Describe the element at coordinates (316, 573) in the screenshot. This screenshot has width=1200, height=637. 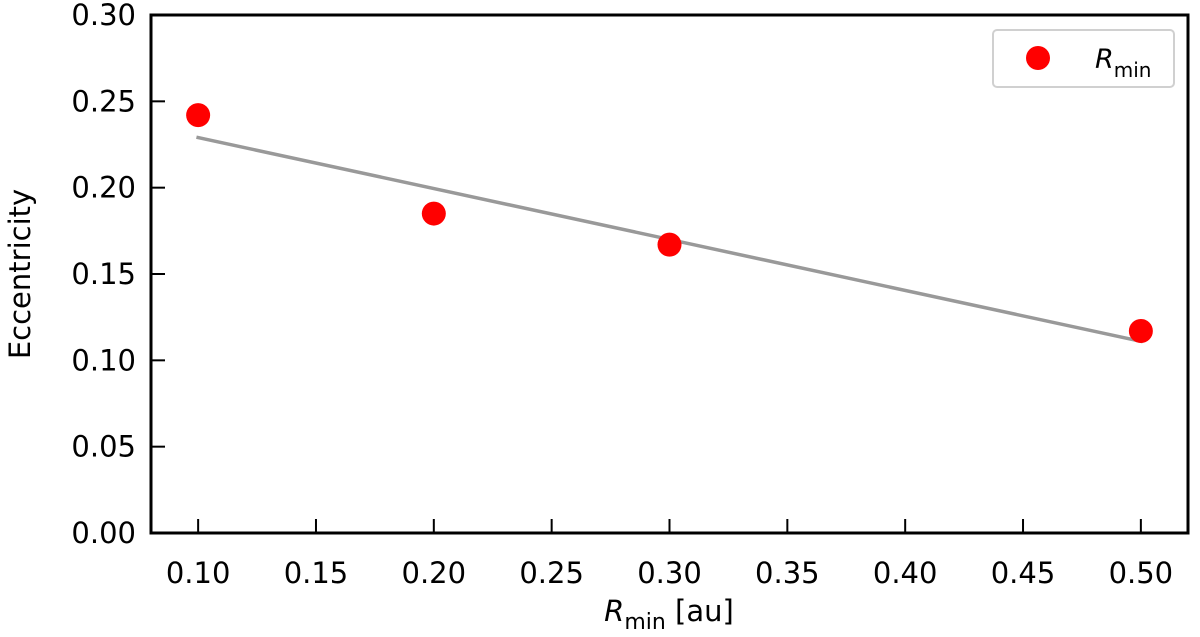
I see `x-tick-label: 0.15` at that location.